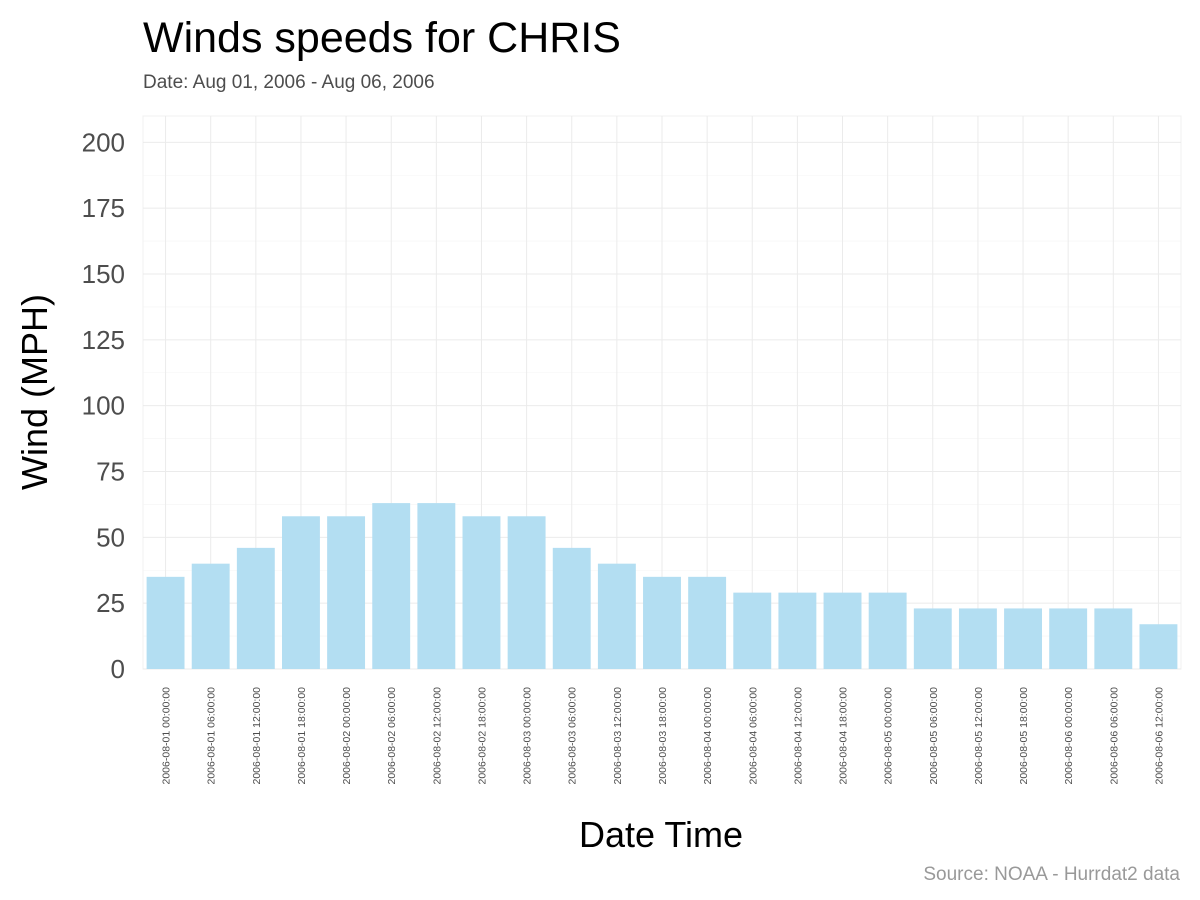 Image resolution: width=1200 pixels, height=900 pixels. I want to click on y-tick-label: 25, so click(110, 603).